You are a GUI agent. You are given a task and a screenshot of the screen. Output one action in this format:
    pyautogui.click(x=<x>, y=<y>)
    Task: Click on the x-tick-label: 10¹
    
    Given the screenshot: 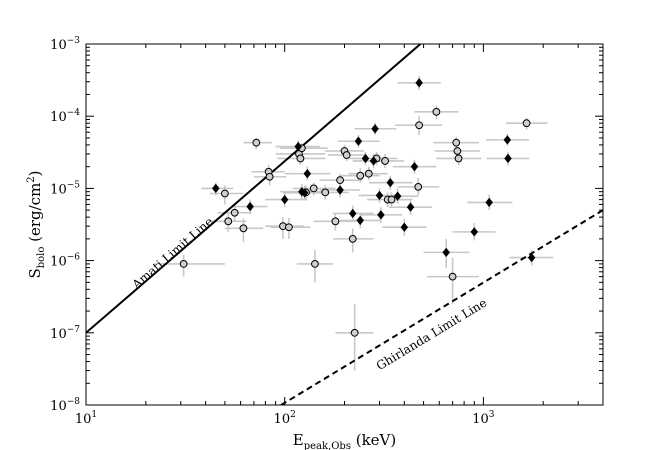 What is the action you would take?
    pyautogui.click(x=86, y=418)
    